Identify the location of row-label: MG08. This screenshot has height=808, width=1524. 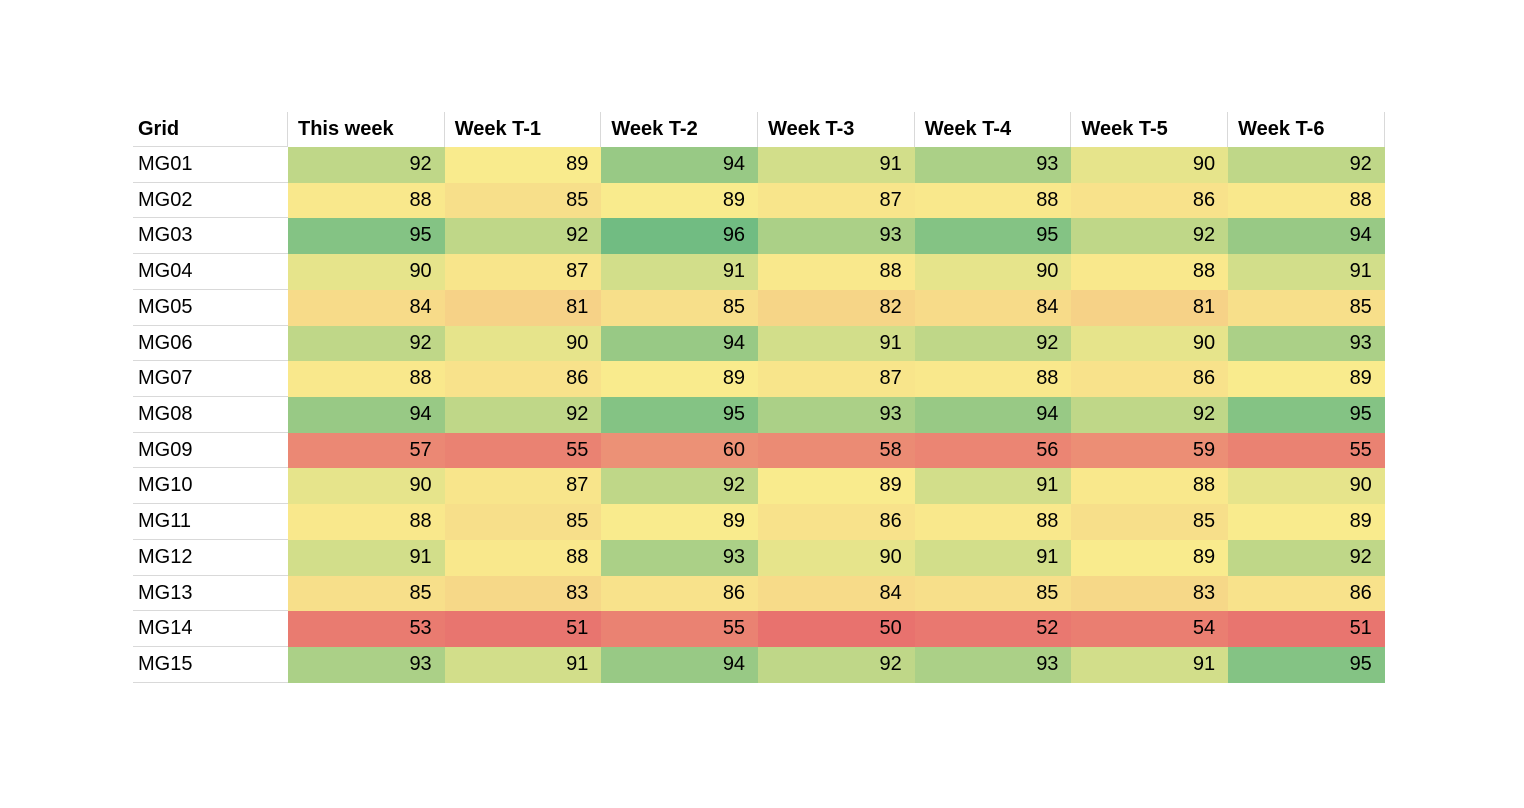
(210, 415).